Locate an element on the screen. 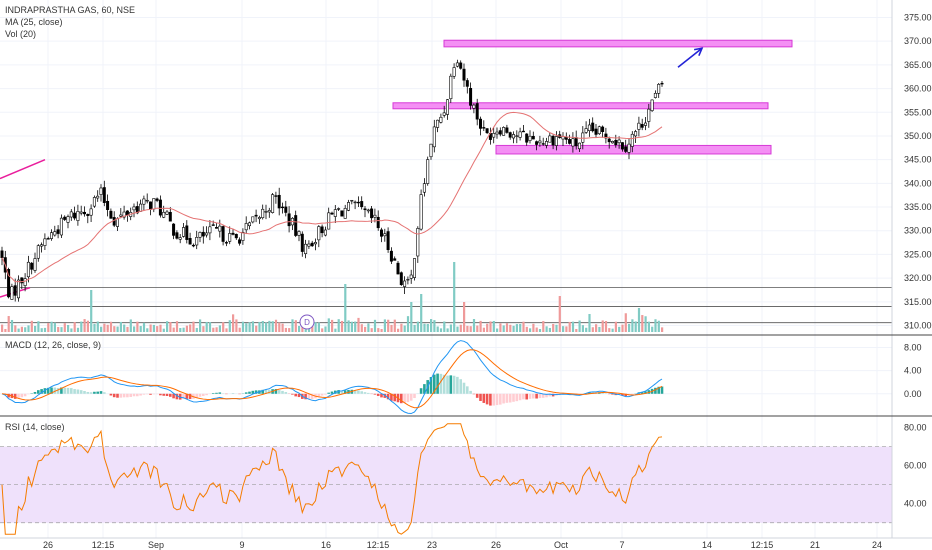 Image resolution: width=932 pixels, height=550 pixels. dividend-marker: D is located at coordinates (307, 322).